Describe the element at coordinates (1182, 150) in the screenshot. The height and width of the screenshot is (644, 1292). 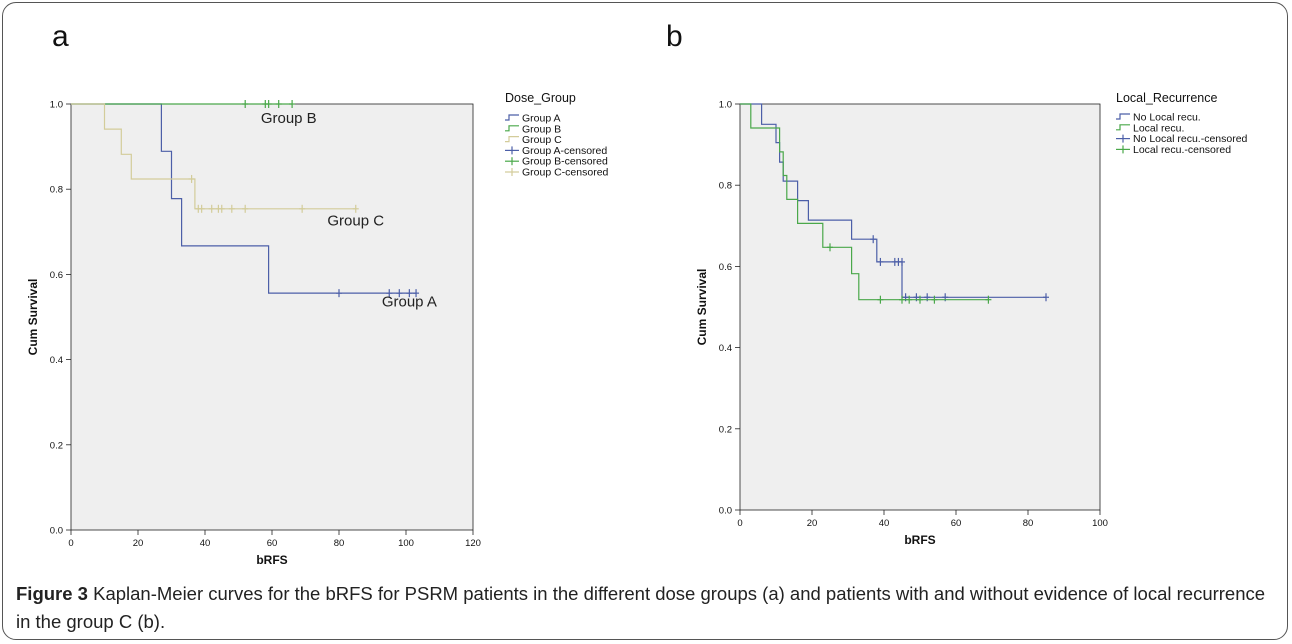
I see `legend-entry-b: Local recu.-censored` at that location.